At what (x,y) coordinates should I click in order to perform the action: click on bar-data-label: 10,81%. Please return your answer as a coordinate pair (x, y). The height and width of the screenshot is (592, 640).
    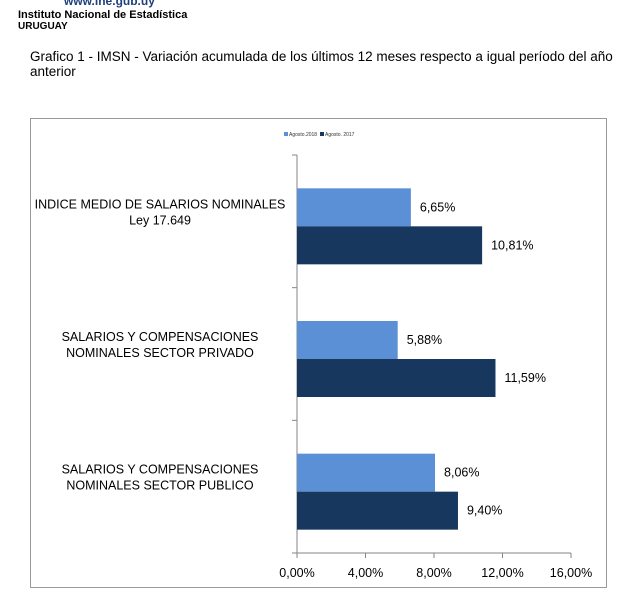
    Looking at the image, I should click on (512, 245).